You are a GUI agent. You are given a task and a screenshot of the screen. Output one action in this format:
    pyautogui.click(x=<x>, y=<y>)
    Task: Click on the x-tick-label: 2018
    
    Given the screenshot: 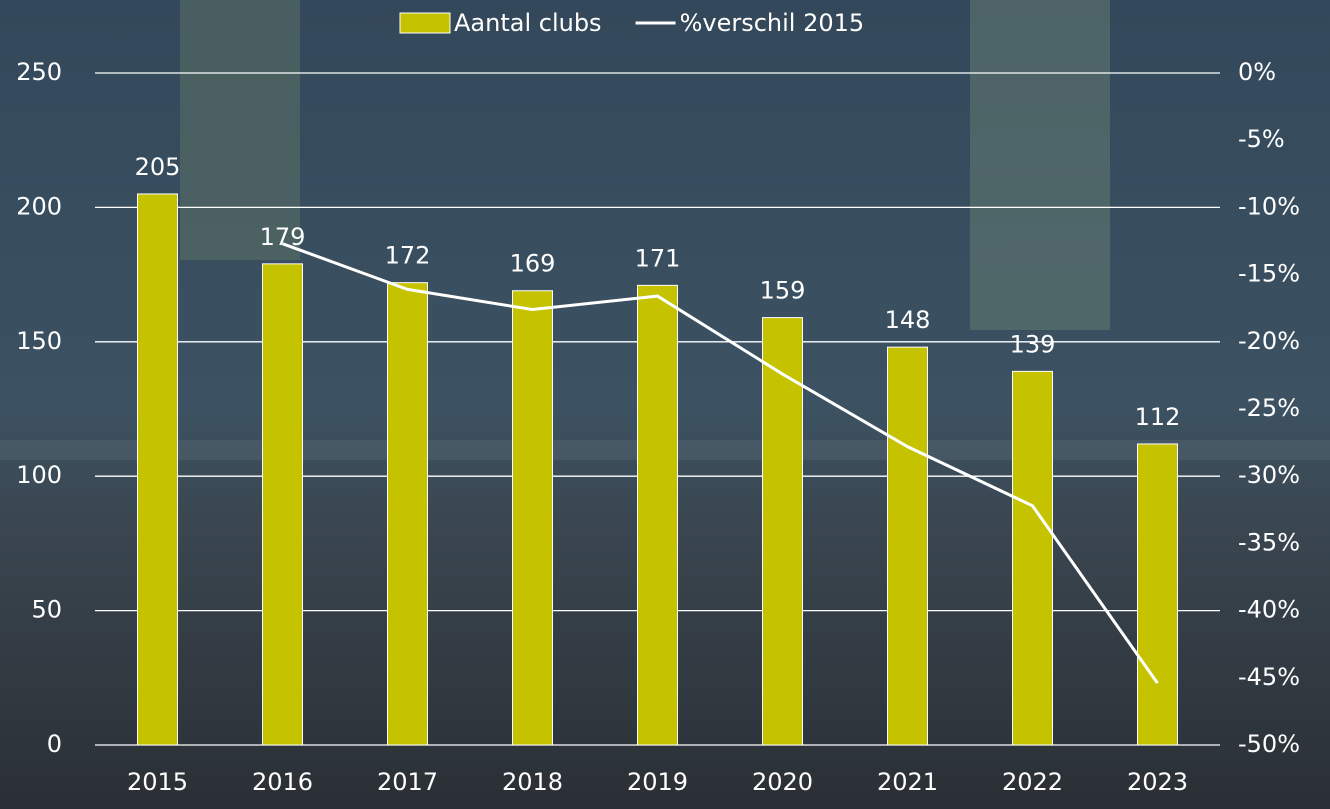 What is the action you would take?
    pyautogui.click(x=532, y=782)
    